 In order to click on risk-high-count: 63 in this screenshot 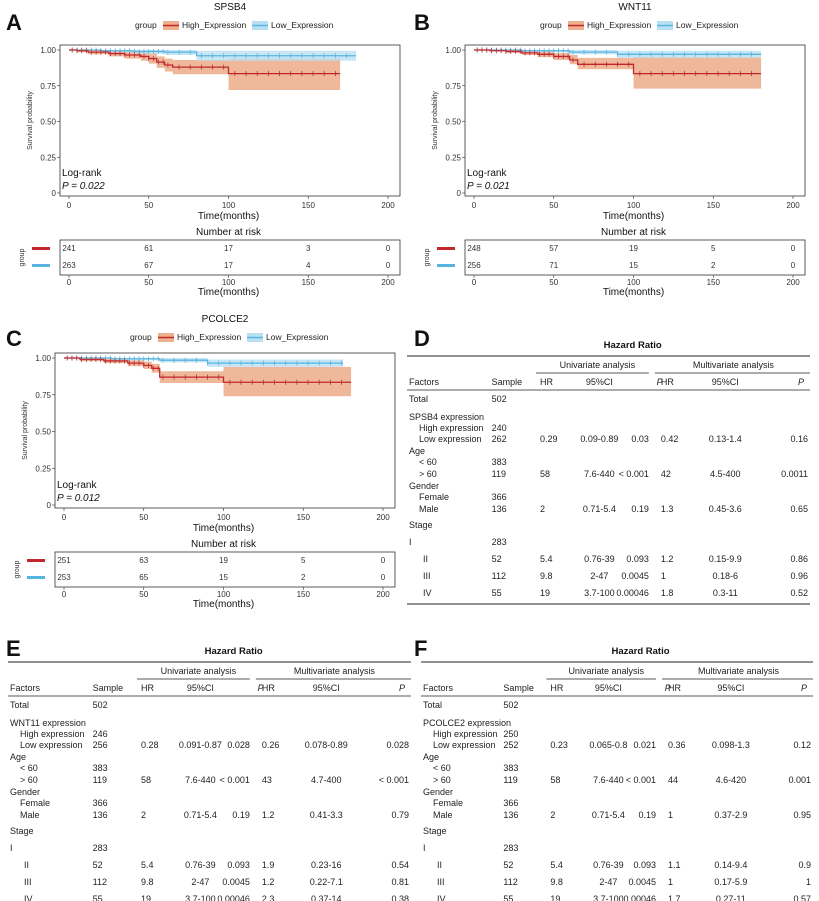, I will do `click(143, 560)`.